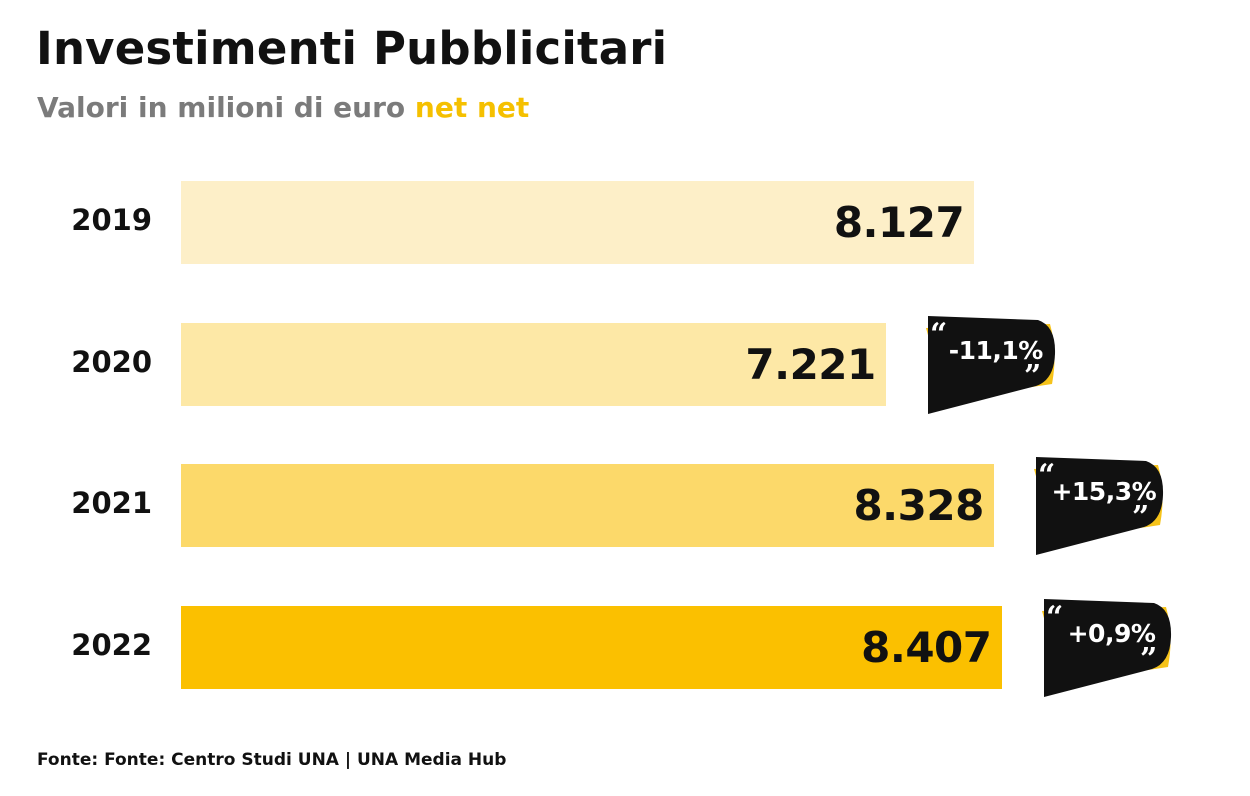 This screenshot has height=796, width=1250. I want to click on change-label-2022: +0,9%, so click(1111, 633).